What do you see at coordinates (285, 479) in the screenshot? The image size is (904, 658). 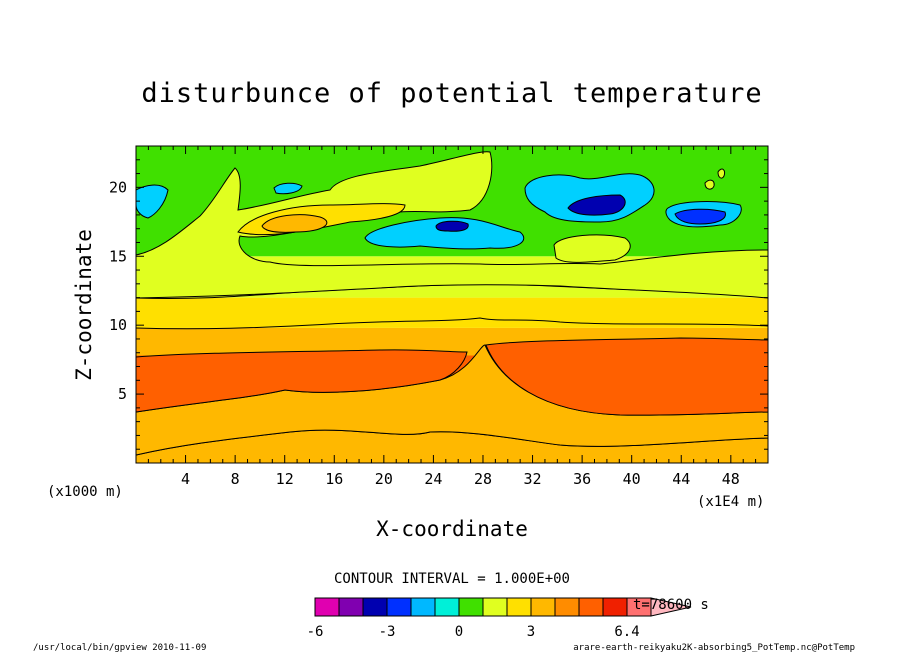 I see `x-tick-label: 12` at bounding box center [285, 479].